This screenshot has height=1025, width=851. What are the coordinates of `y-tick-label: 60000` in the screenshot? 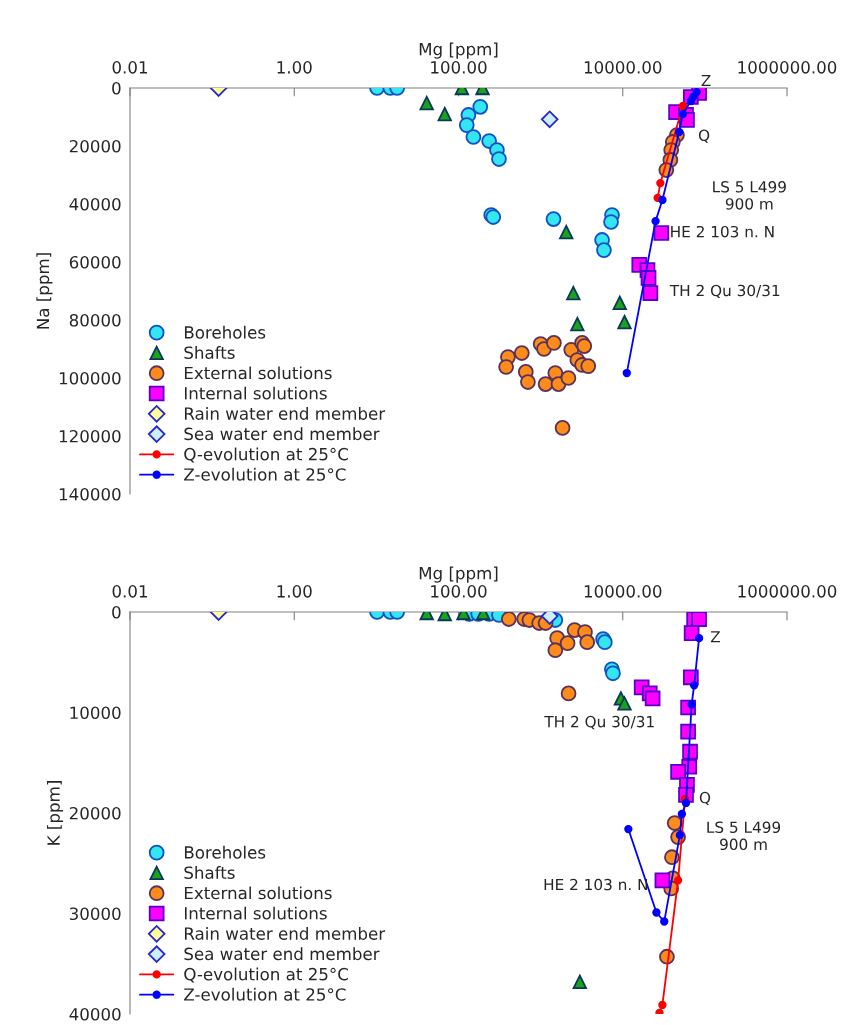 It's located at (95, 262).